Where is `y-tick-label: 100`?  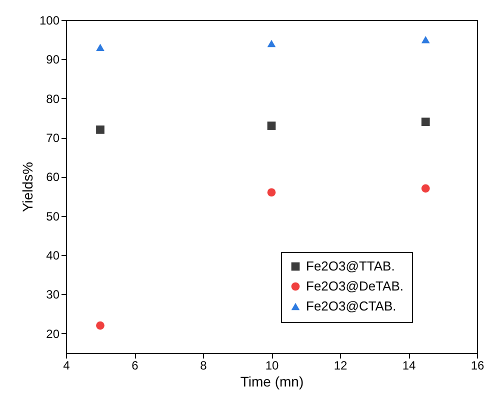 y-tick-label: 100 is located at coordinates (49, 21).